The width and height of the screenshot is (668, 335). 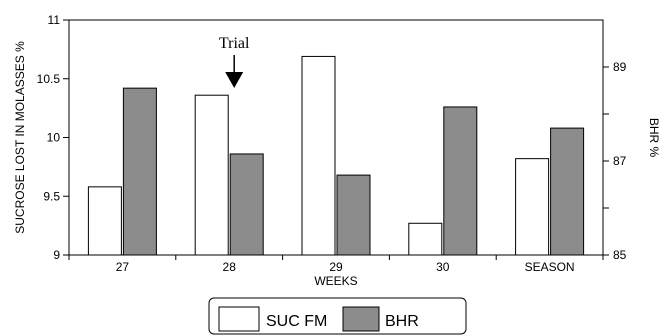 I want to click on legend-label-suc-fm: SUC FM, so click(x=296, y=321).